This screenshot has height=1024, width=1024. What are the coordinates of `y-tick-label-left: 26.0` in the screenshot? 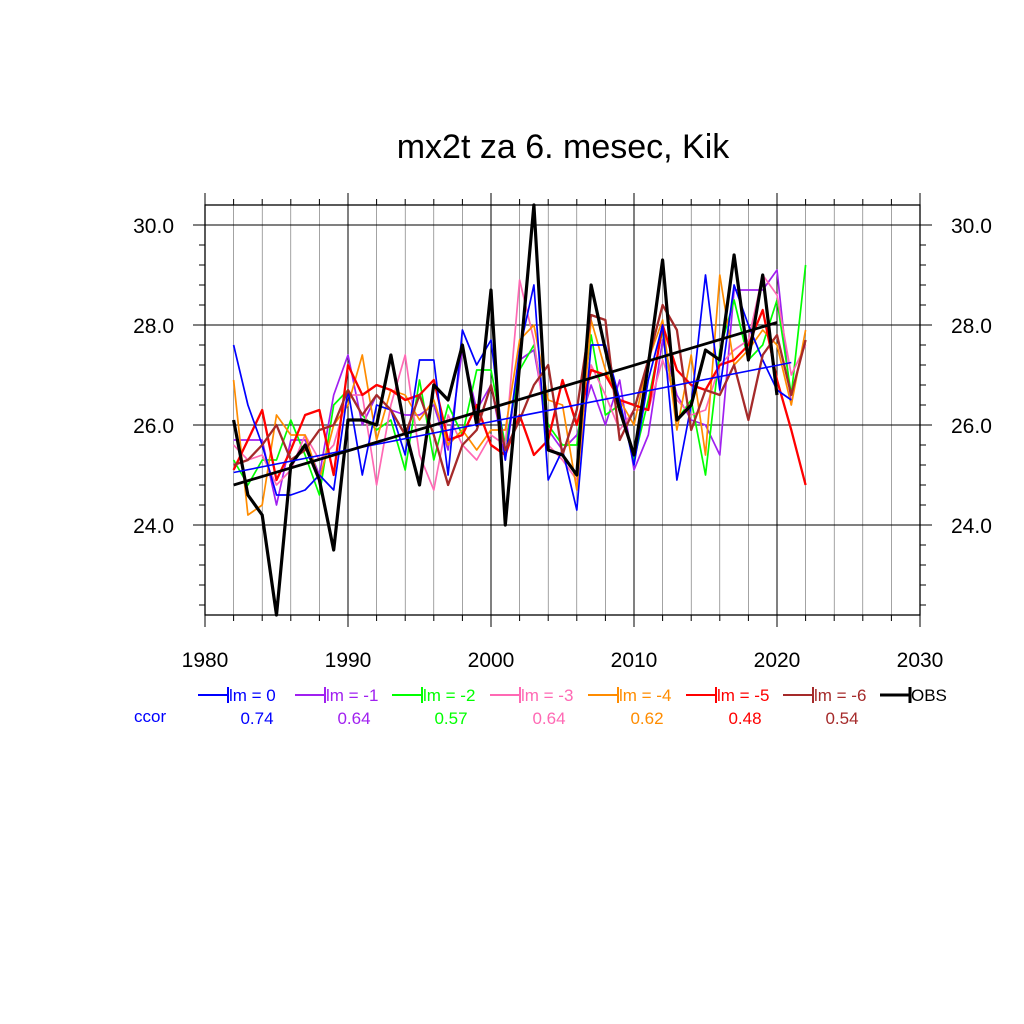 It's located at (153, 426).